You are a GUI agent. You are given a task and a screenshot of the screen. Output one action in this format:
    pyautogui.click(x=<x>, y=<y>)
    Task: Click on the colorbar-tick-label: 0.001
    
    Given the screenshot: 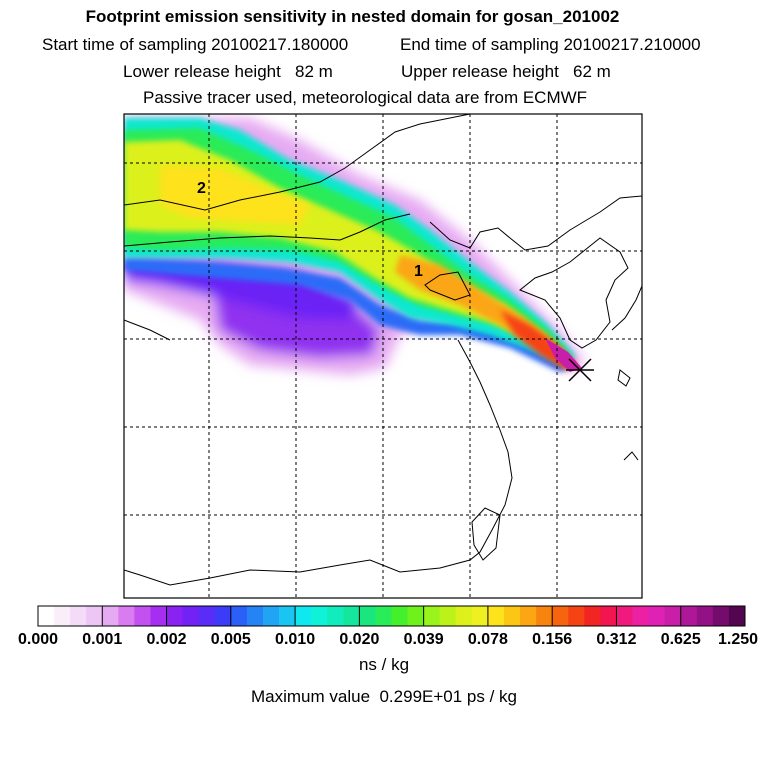 What is the action you would take?
    pyautogui.click(x=102, y=639)
    